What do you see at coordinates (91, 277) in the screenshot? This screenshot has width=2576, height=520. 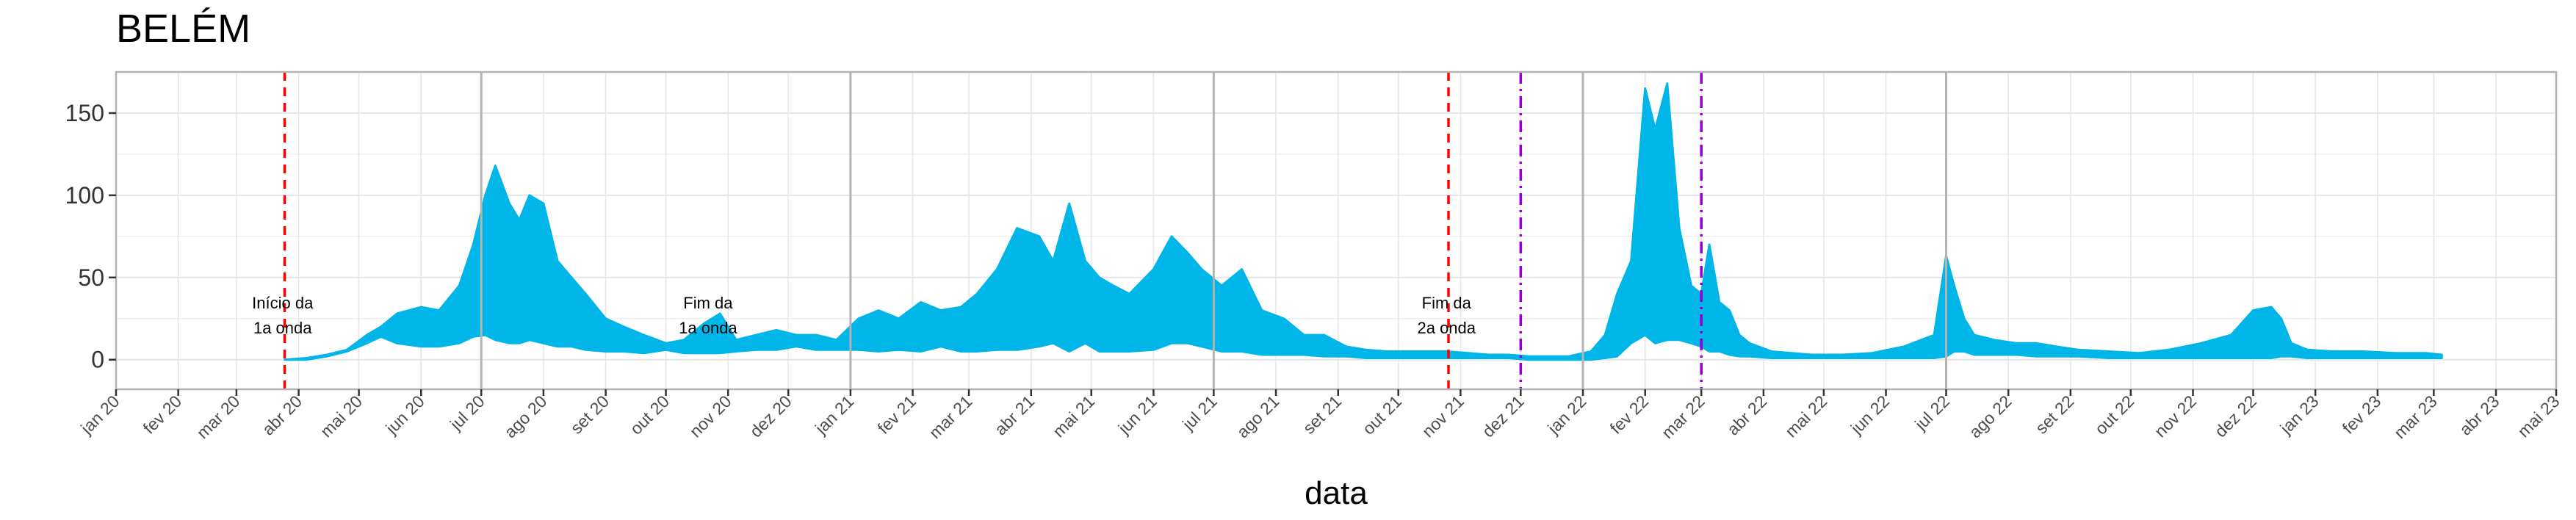 I see `y-tick-label: 50` at bounding box center [91, 277].